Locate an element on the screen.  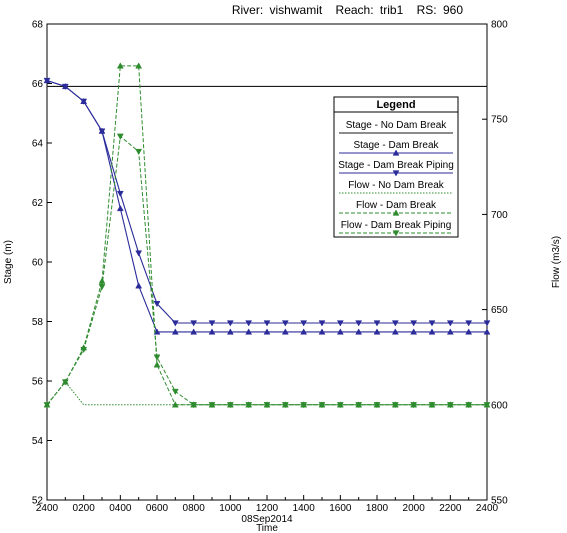
reach-name: trib1 is located at coordinates (392, 10).